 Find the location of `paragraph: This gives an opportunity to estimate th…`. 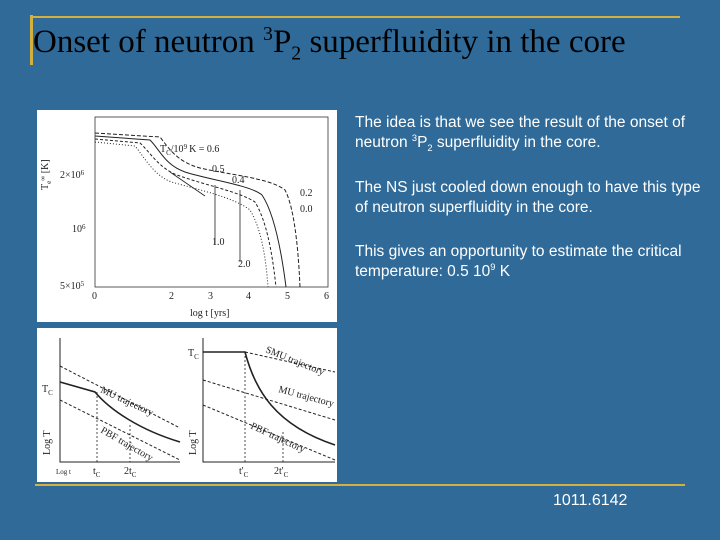

paragraph: This gives an opportunity to estimate th… is located at coordinates (536, 262).